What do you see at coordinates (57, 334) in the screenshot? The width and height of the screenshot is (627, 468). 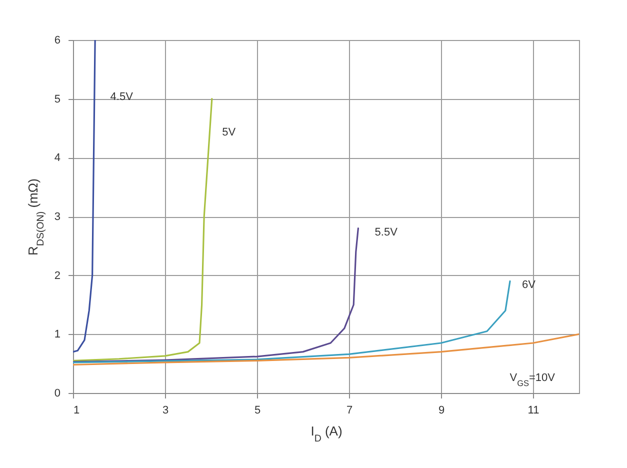 I see `y-tick-label: 1` at bounding box center [57, 334].